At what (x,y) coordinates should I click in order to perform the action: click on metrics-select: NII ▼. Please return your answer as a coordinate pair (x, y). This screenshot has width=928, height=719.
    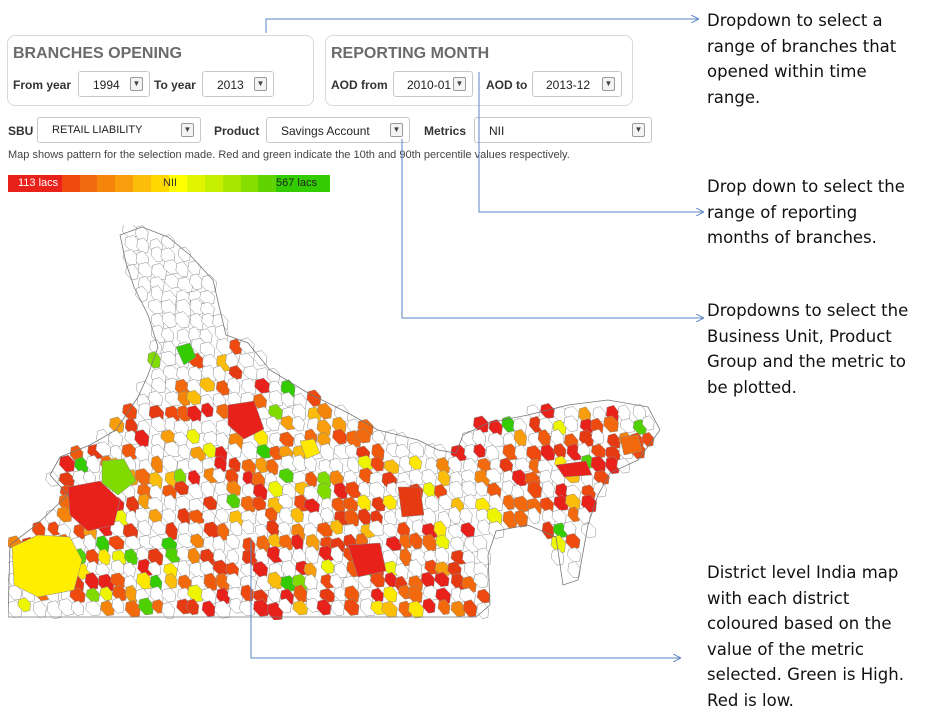
    Looking at the image, I should click on (563, 130).